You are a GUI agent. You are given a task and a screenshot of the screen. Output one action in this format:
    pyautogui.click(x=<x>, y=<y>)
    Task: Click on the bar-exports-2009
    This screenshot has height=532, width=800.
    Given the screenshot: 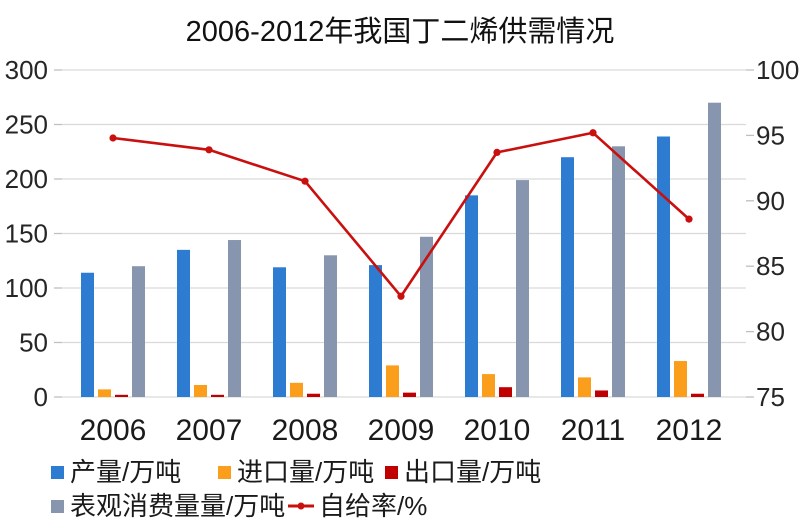 What is the action you would take?
    pyautogui.click(x=409, y=394)
    